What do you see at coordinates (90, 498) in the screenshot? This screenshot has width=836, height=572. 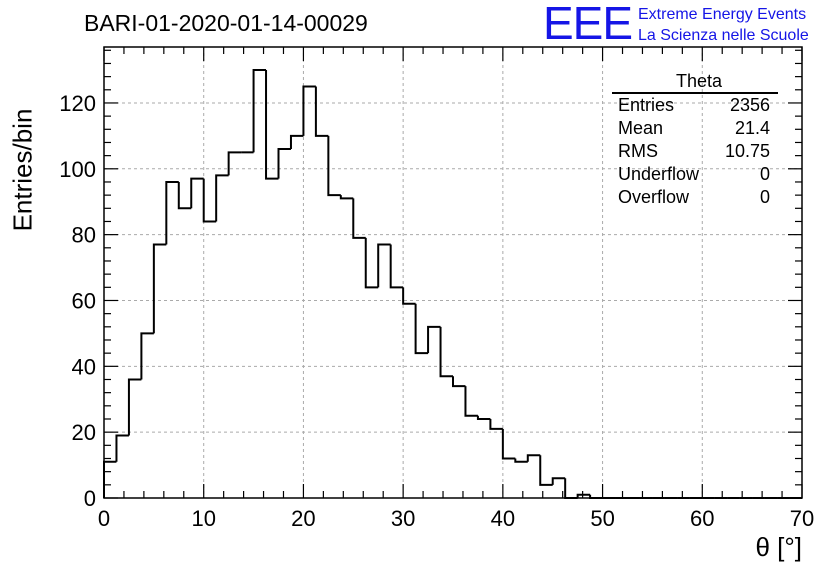 I see `y-tick-label: 0` at bounding box center [90, 498].